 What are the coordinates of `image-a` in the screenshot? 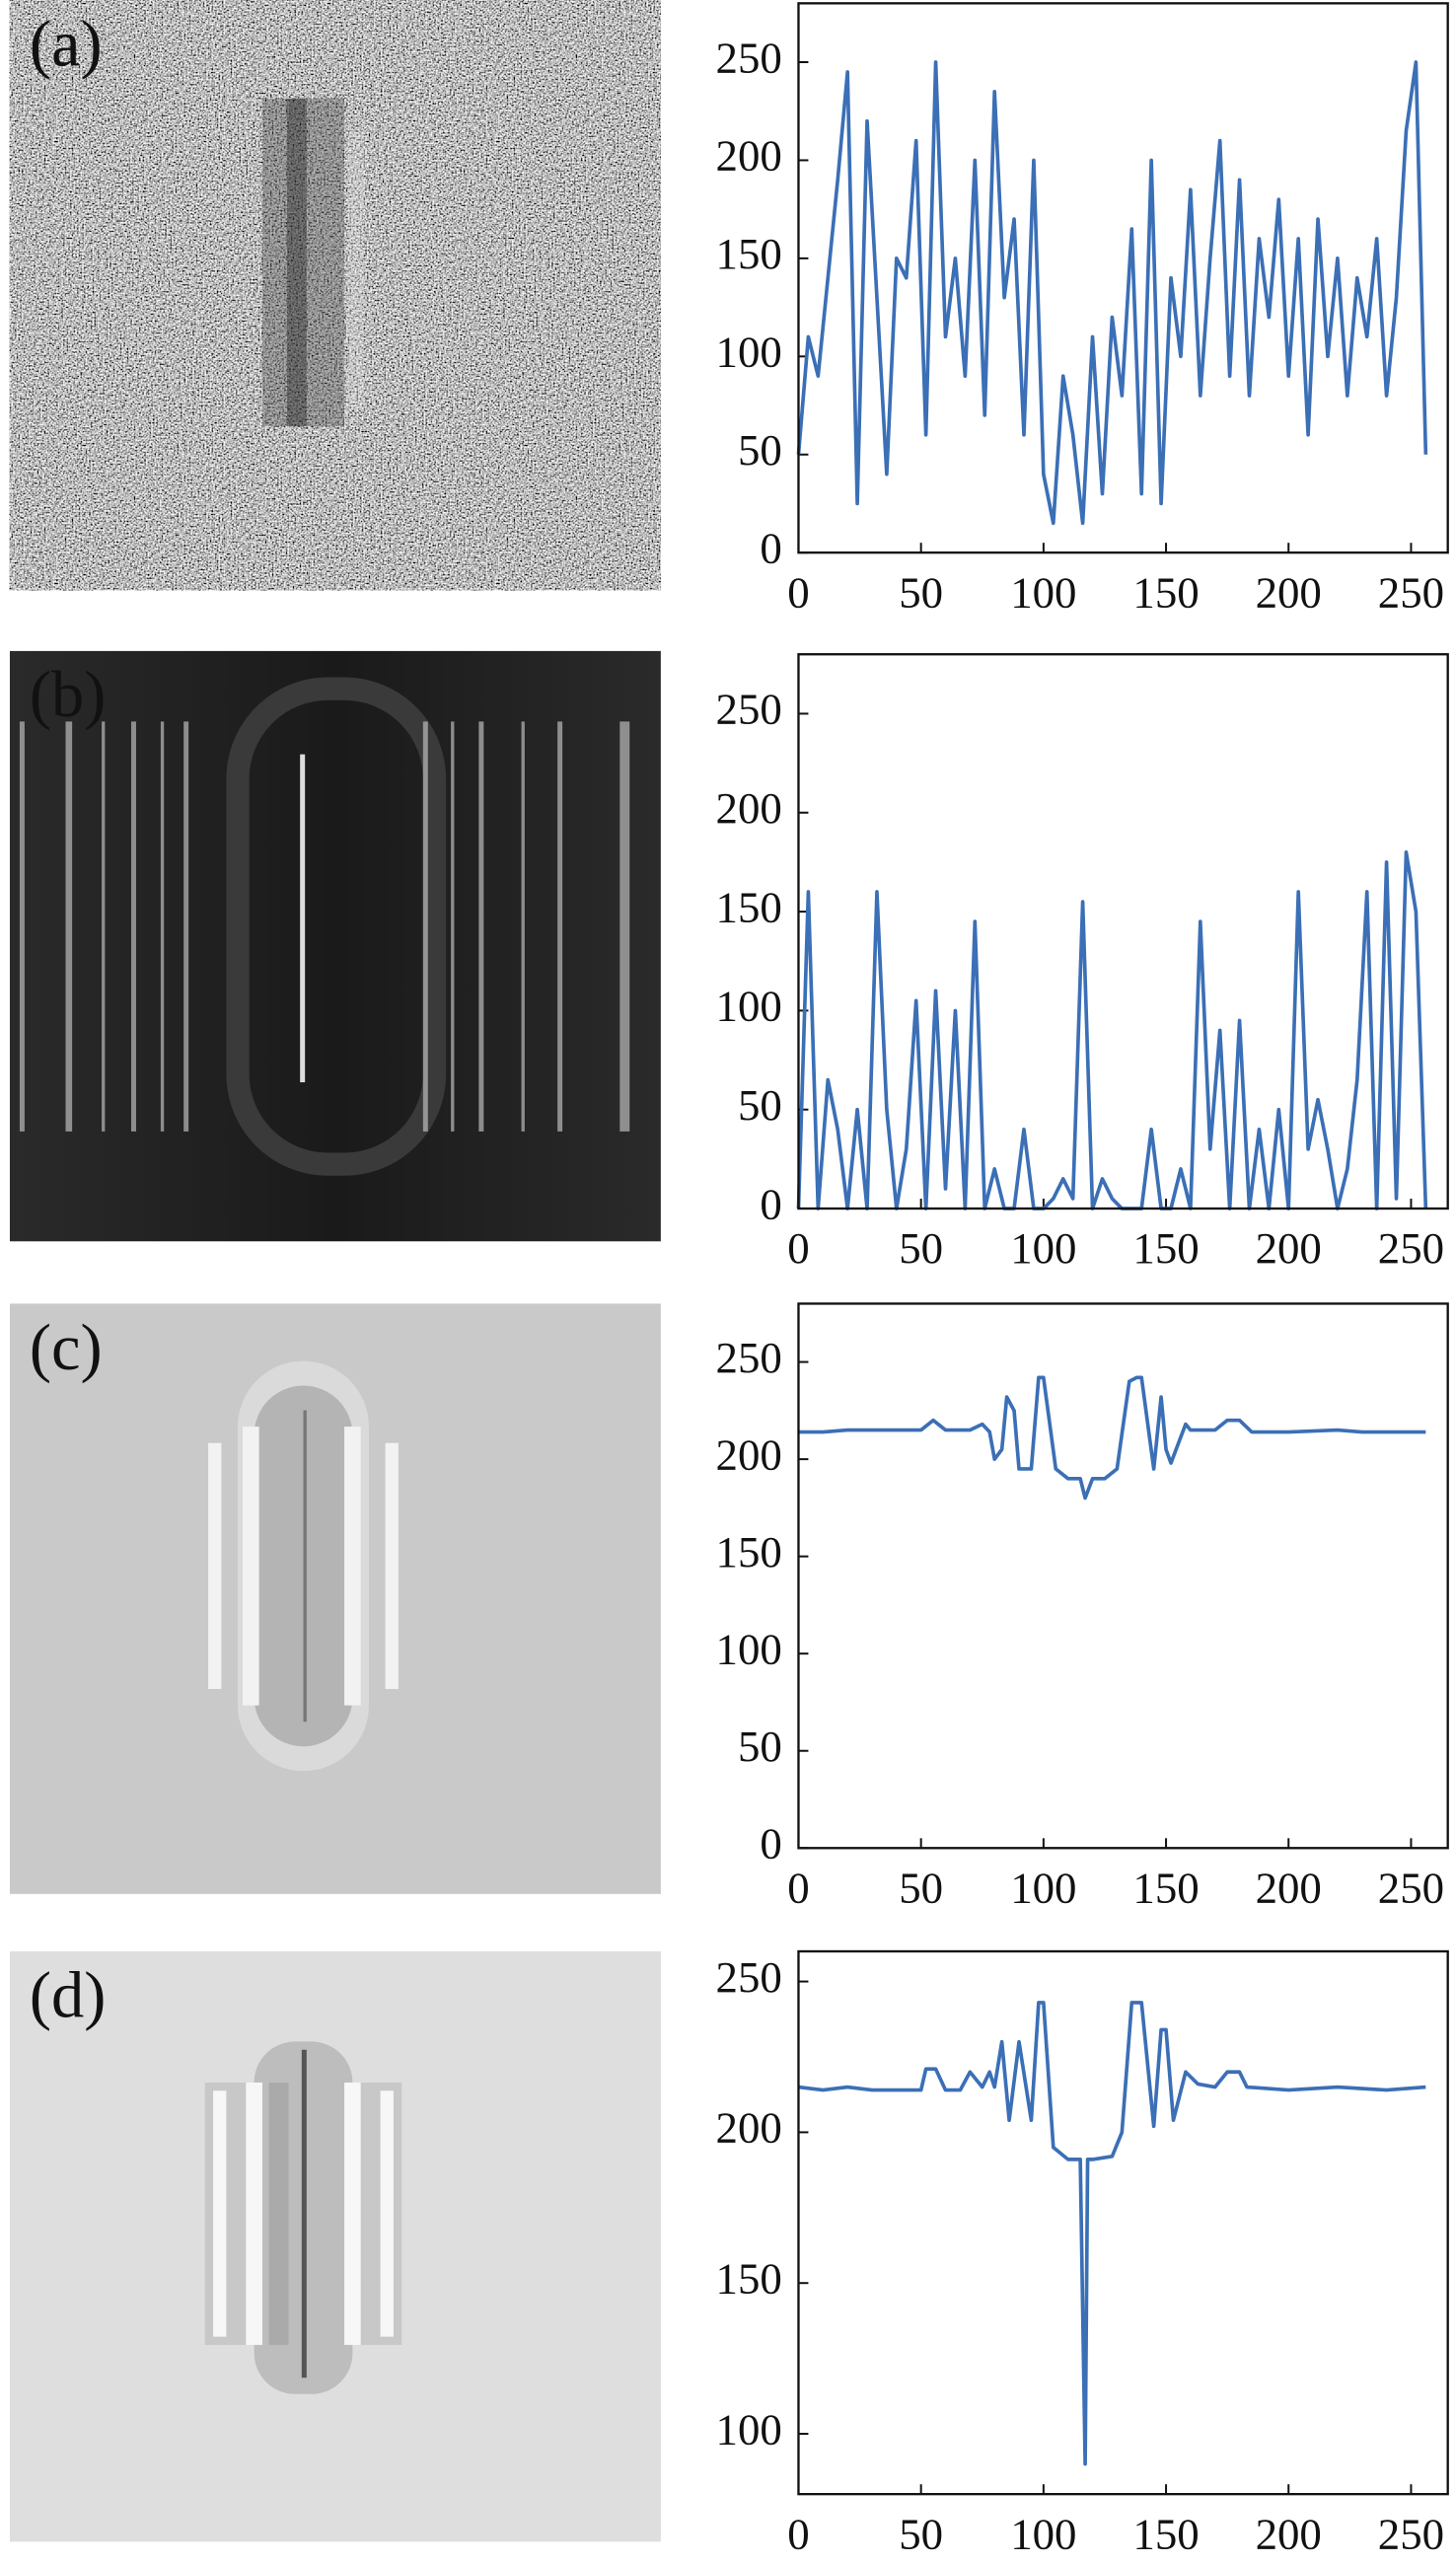 It's located at (335, 295).